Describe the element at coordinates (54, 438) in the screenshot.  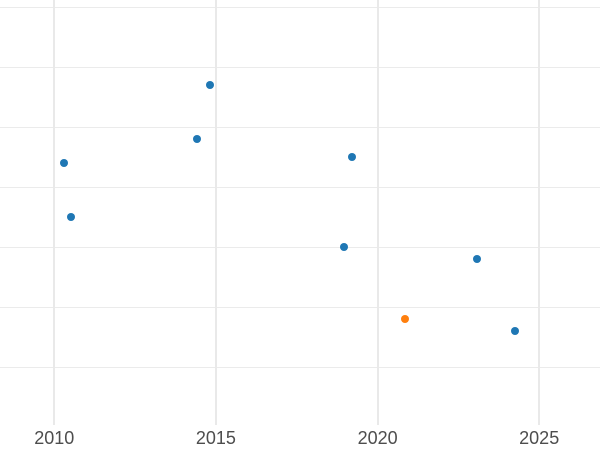
I see `x-tick-label: 2010` at that location.